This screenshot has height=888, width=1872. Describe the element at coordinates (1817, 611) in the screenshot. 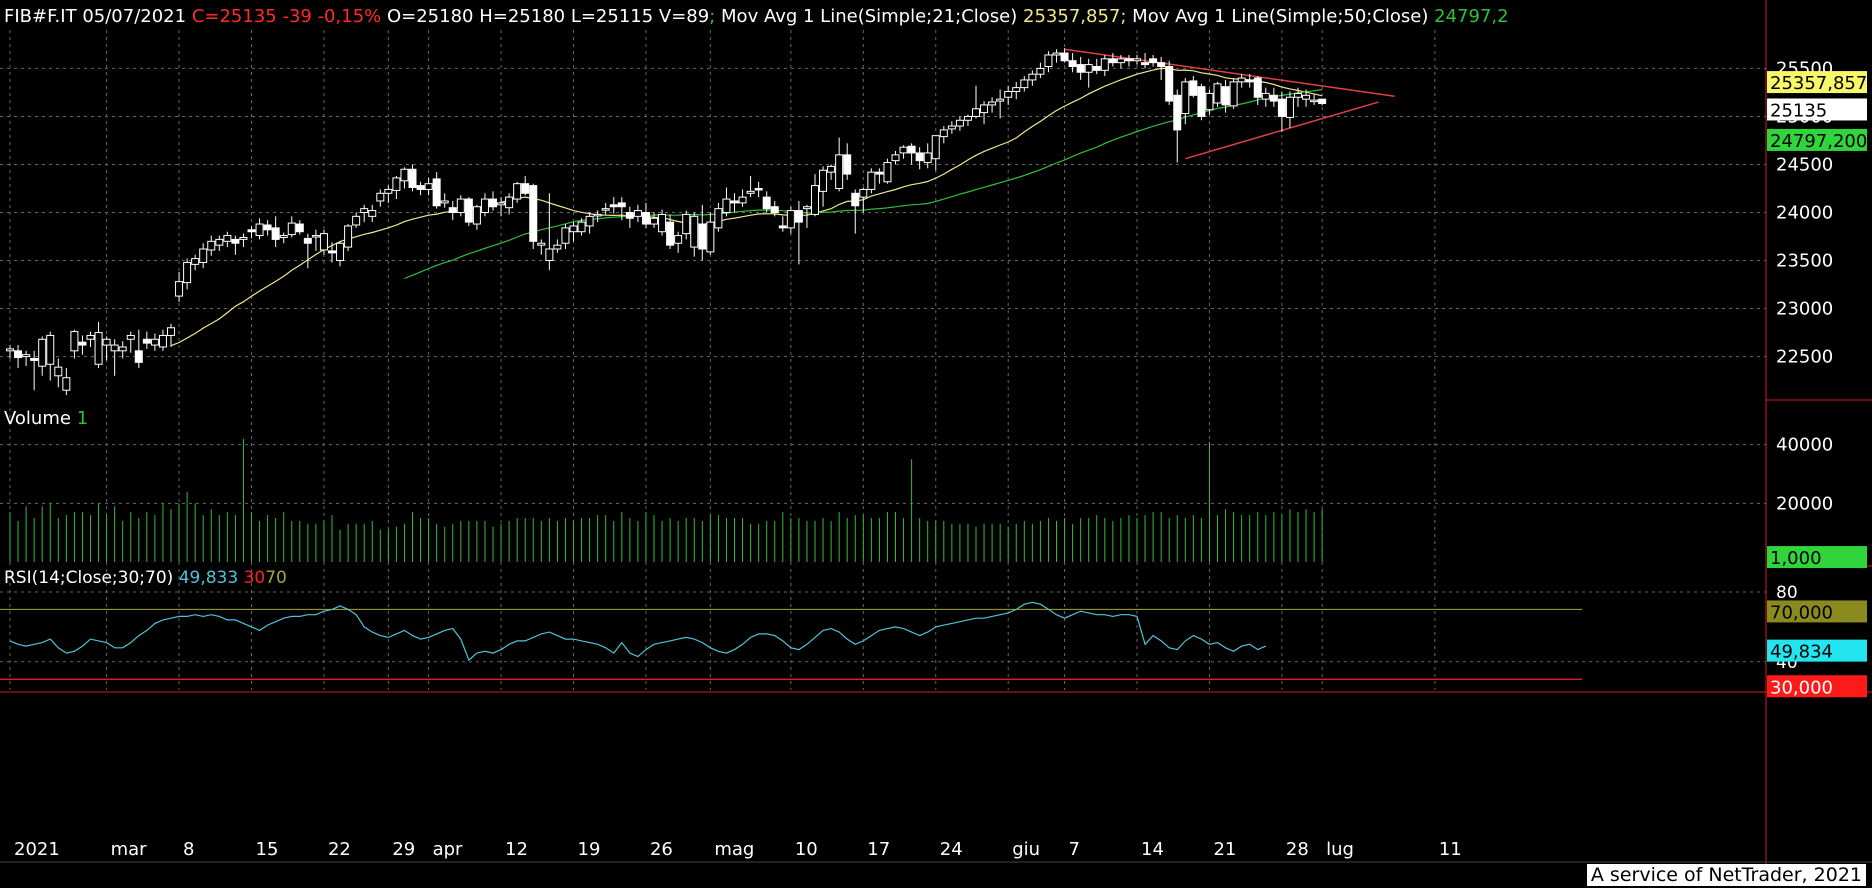

I see `rsi-70-box-bg` at that location.